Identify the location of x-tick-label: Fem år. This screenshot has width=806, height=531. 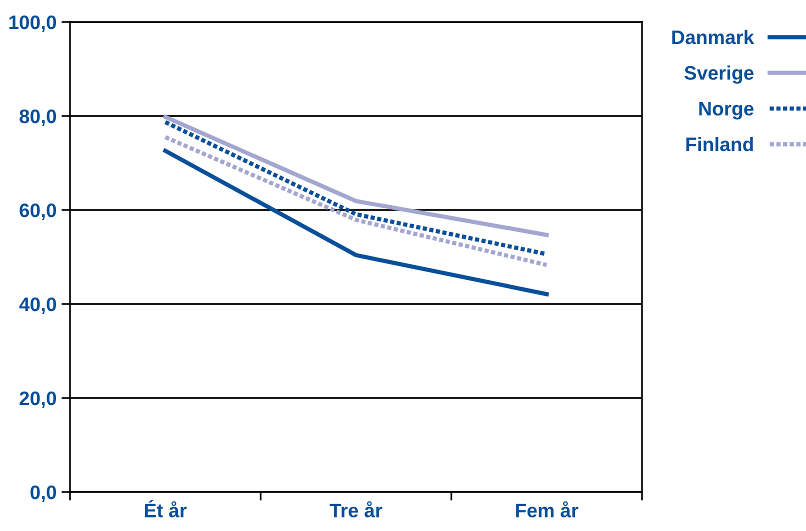
(547, 509).